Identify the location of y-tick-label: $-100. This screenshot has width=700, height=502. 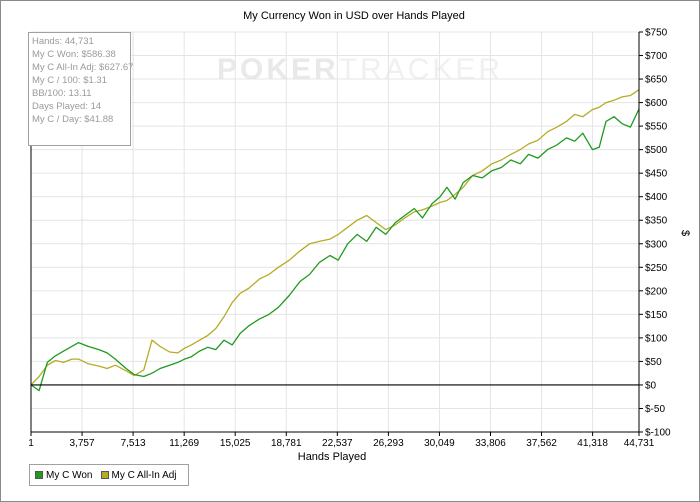
(658, 433).